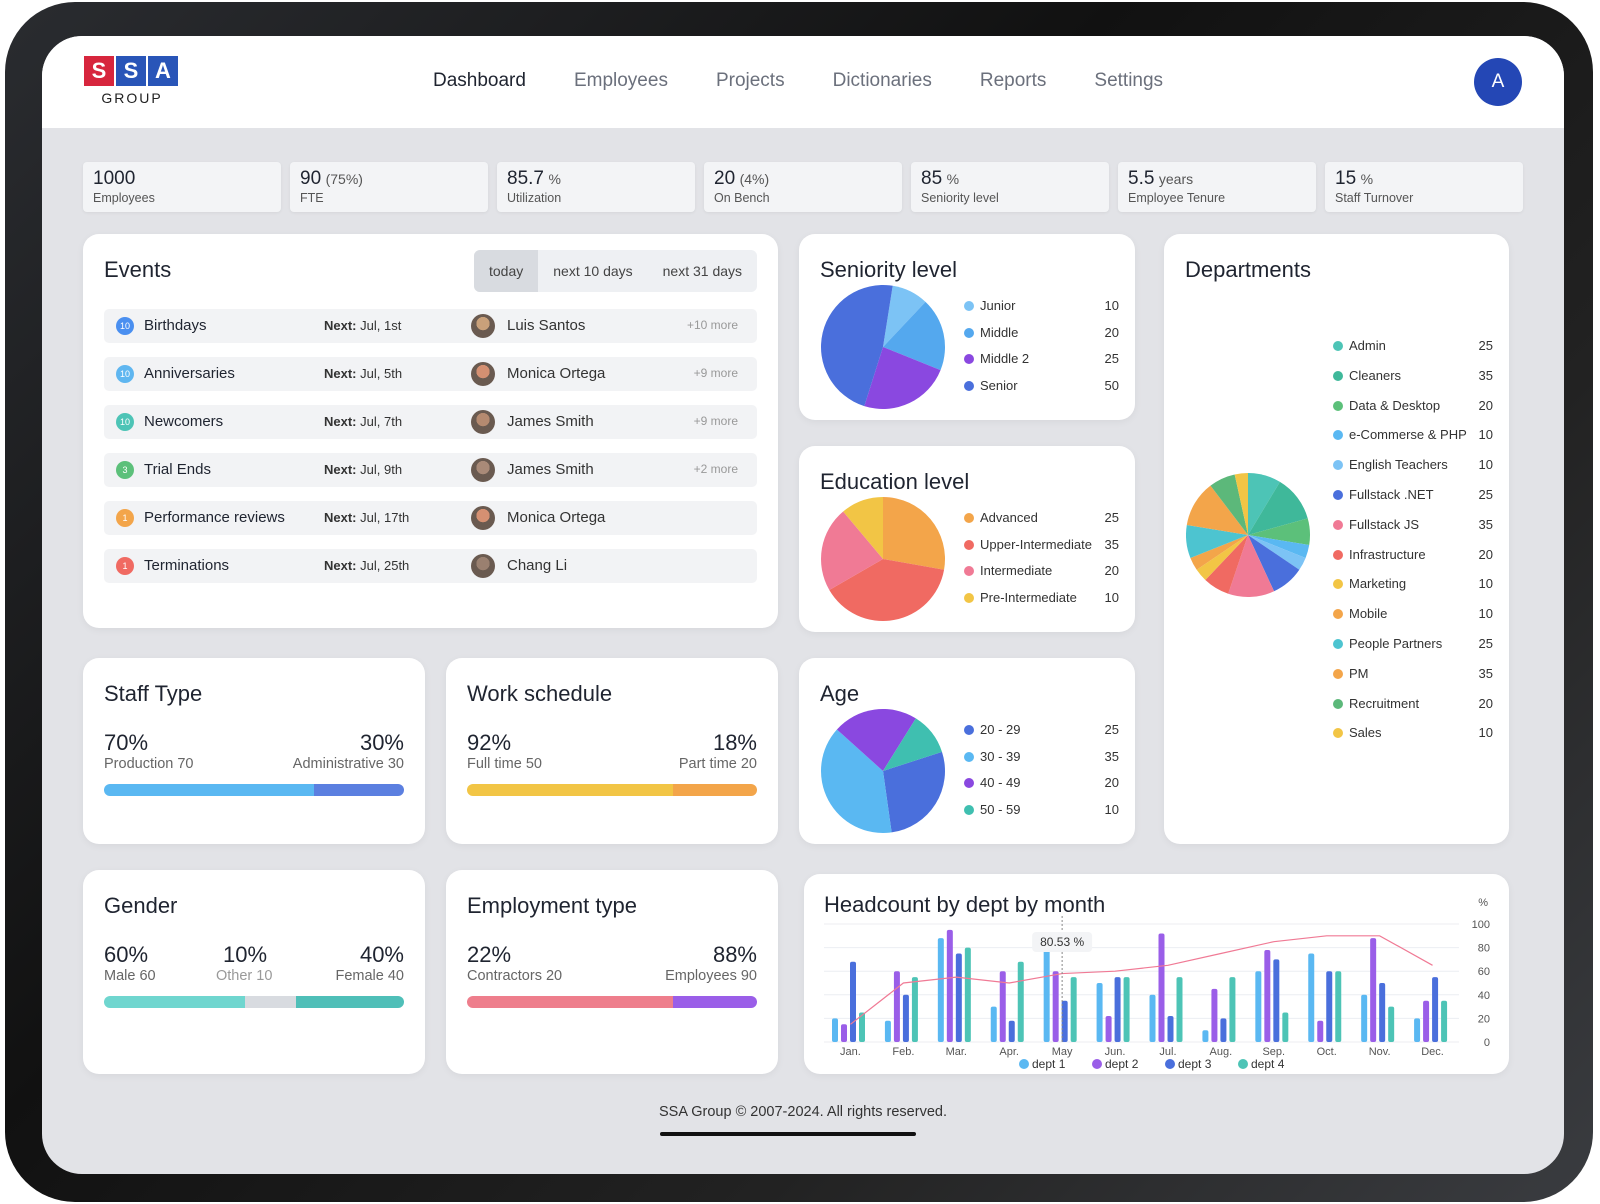 This screenshot has height=1204, width=1600. I want to click on legend-item: Intermediate 20, so click(1041, 571).